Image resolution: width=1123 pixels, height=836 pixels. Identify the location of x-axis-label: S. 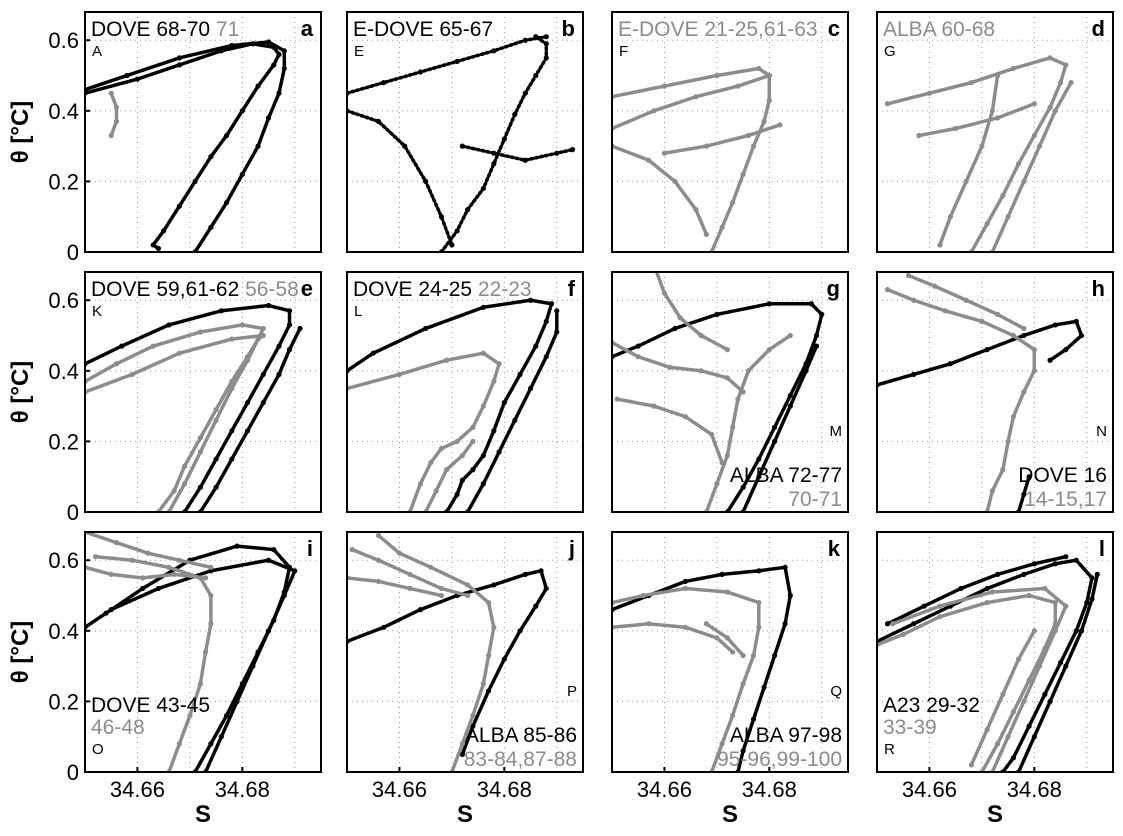
(465, 814).